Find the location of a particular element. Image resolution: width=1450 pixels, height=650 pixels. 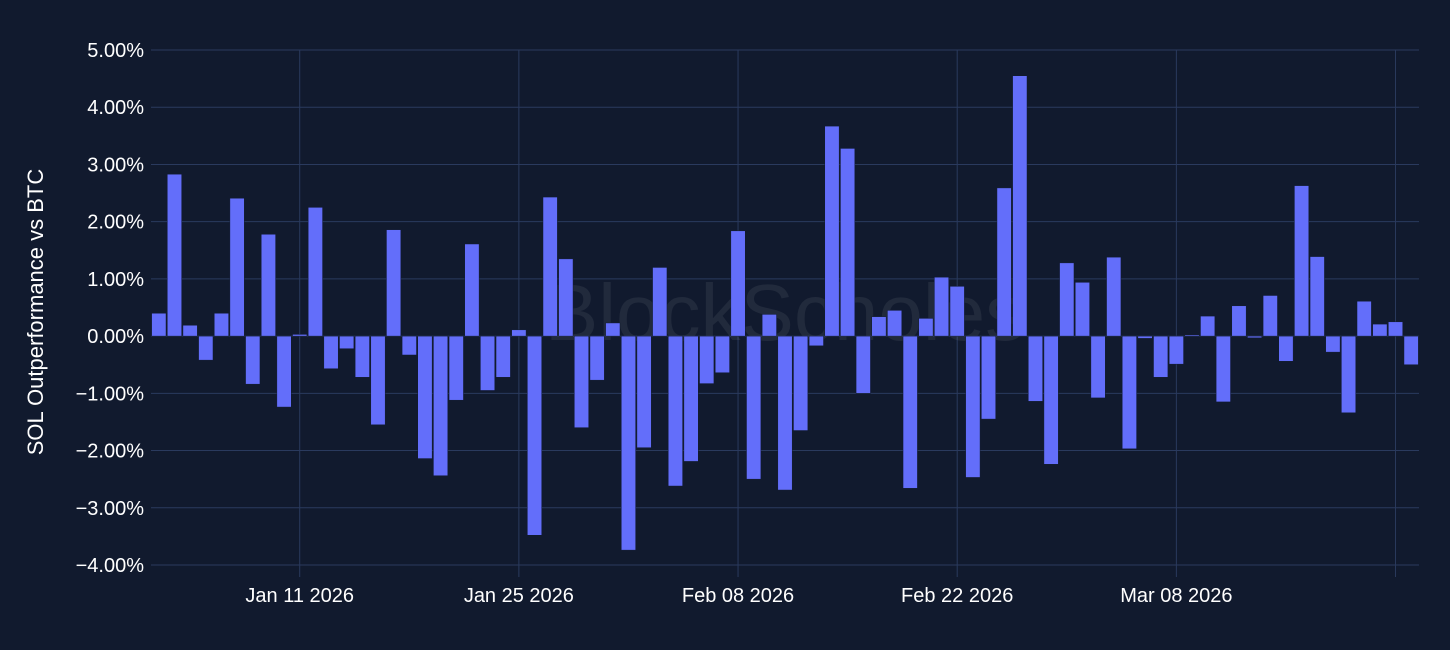

y-tick-label: −4.00% is located at coordinates (110, 566).